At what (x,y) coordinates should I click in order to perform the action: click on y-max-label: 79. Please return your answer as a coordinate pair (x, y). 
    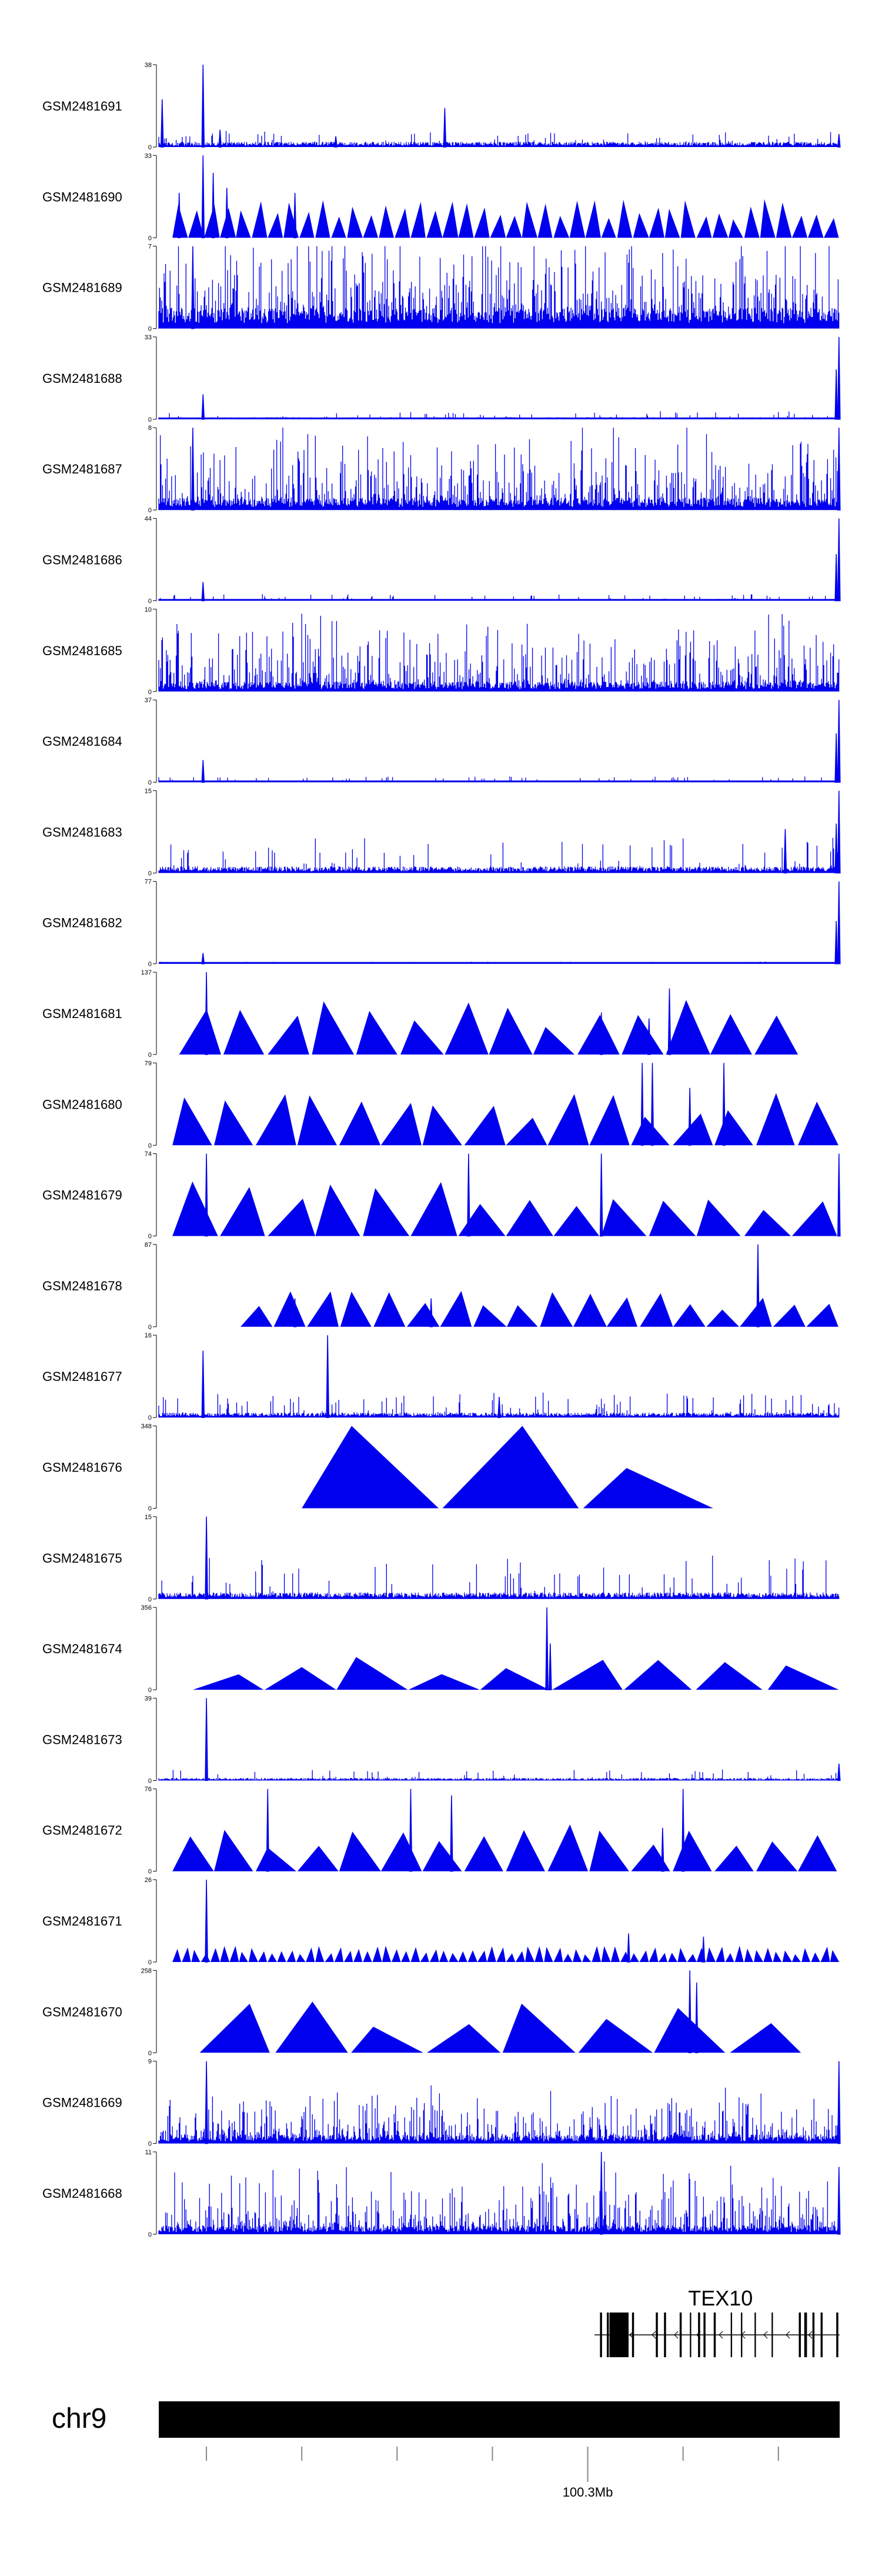
    Looking at the image, I should click on (148, 1063).